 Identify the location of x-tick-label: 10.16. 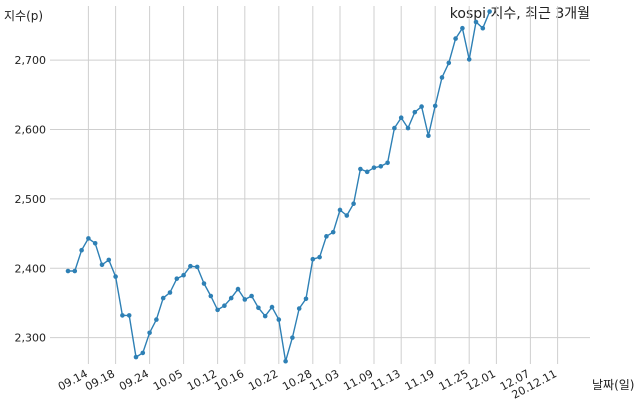
(229, 380).